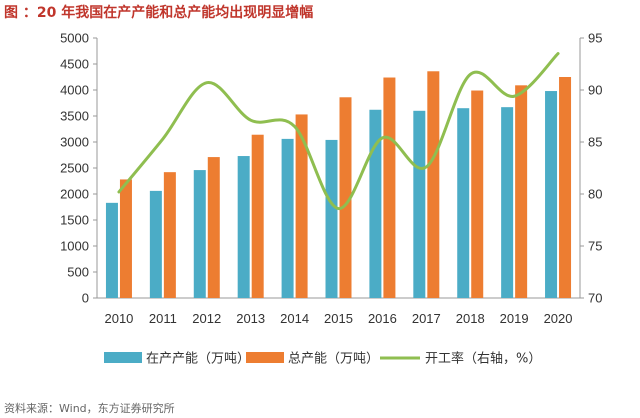 This screenshot has width=640, height=418. What do you see at coordinates (159, 13) in the screenshot?
I see `page-title: 图 ：20 年我国在产产能和总产能均出现明显增幅` at bounding box center [159, 13].